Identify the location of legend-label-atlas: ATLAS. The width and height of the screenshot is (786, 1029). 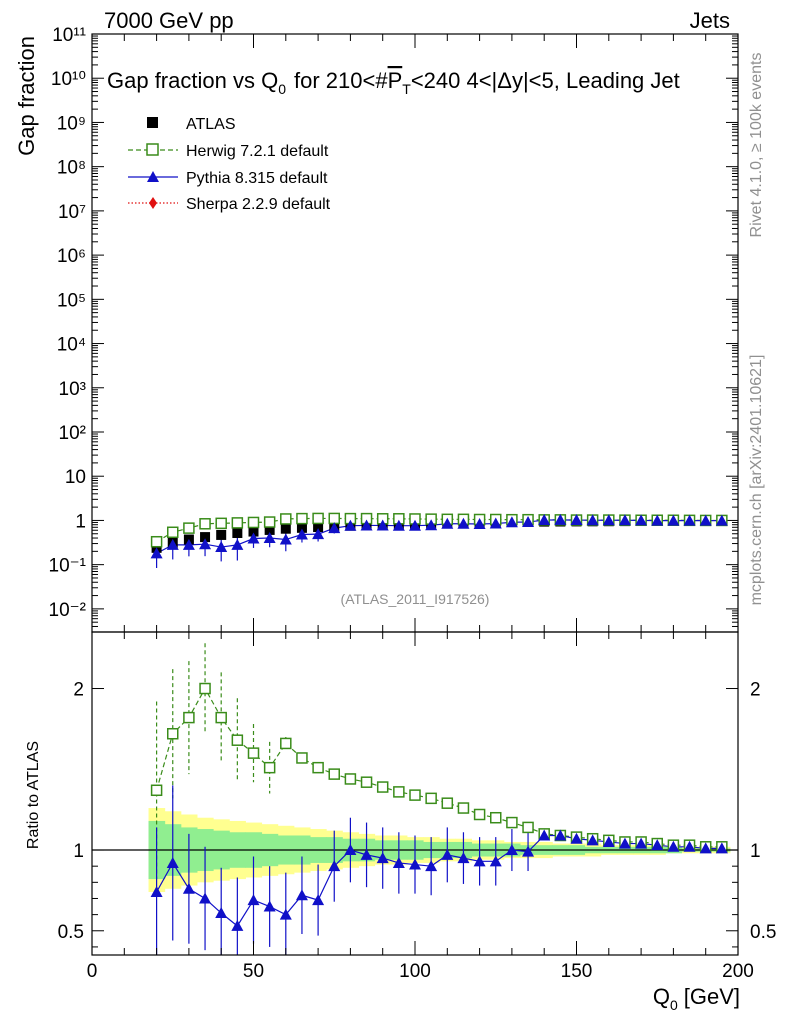
(211, 124).